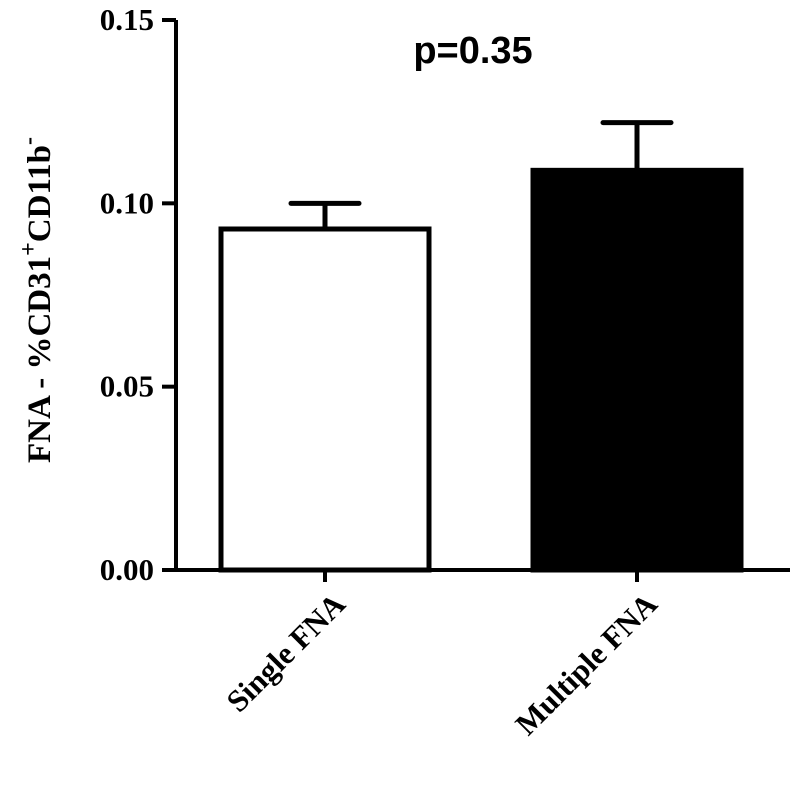 The width and height of the screenshot is (800, 810). Describe the element at coordinates (481, 174) in the screenshot. I see `error-bars-group` at that location.